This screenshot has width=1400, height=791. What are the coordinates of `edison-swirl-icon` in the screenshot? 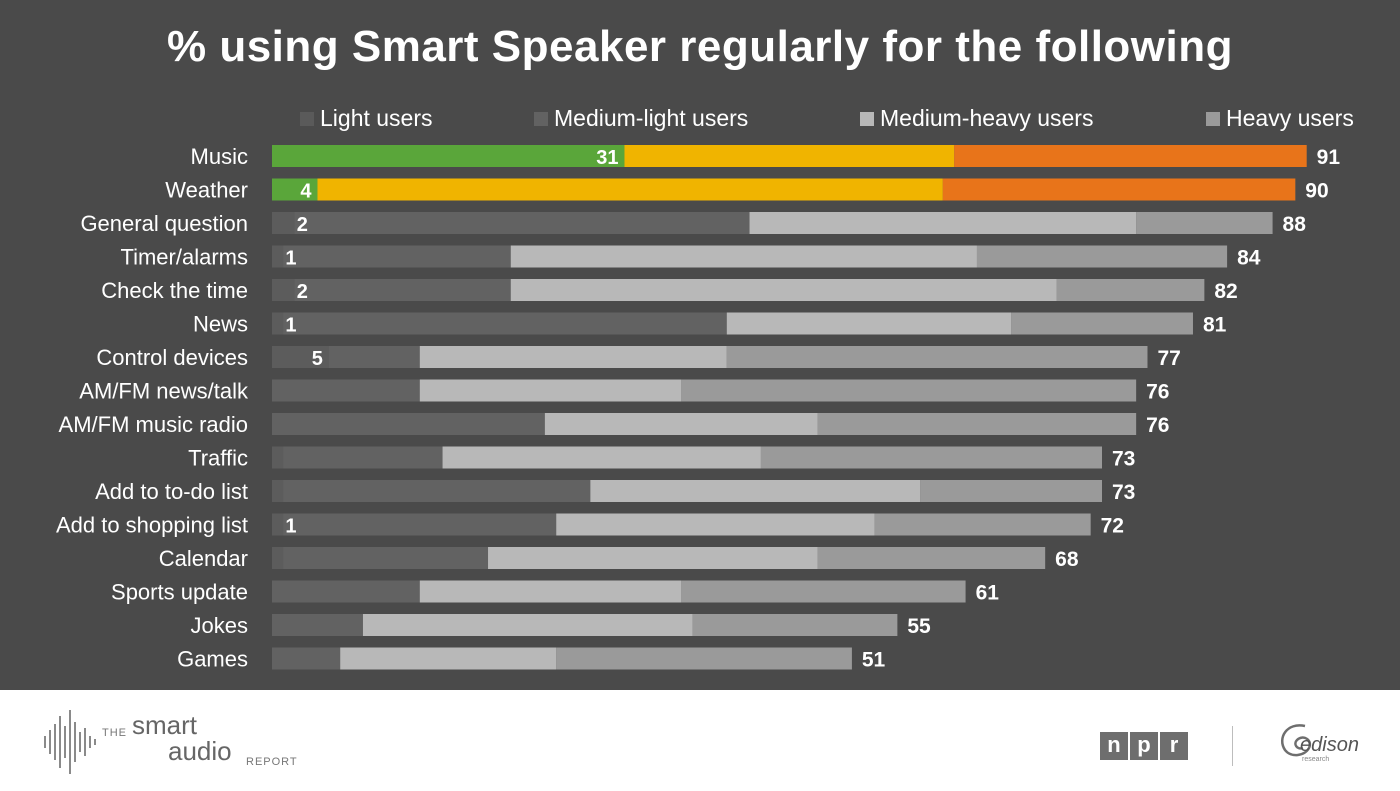 It's located at (1296, 740).